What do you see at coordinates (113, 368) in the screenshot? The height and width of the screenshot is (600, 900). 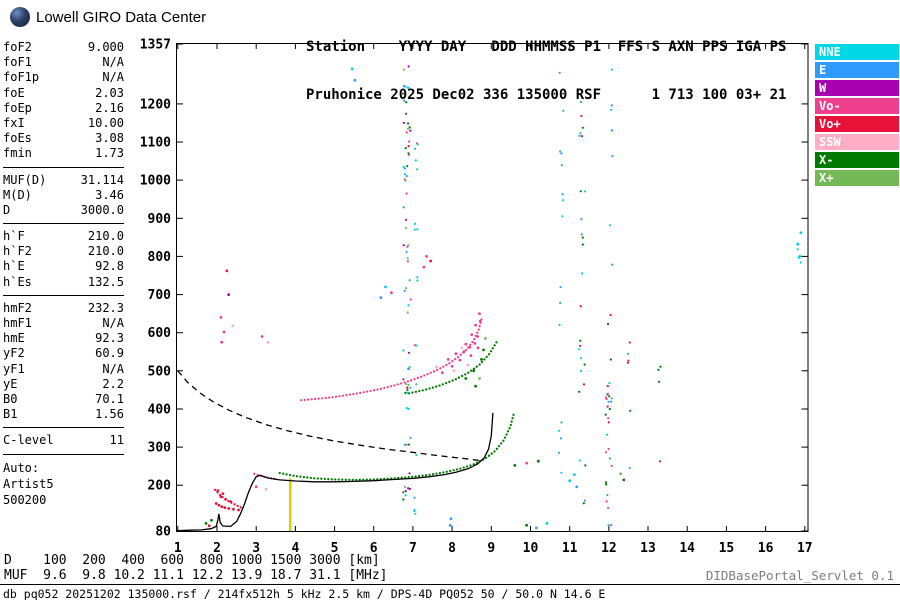 I see `parameter-value: N/A` at bounding box center [113, 368].